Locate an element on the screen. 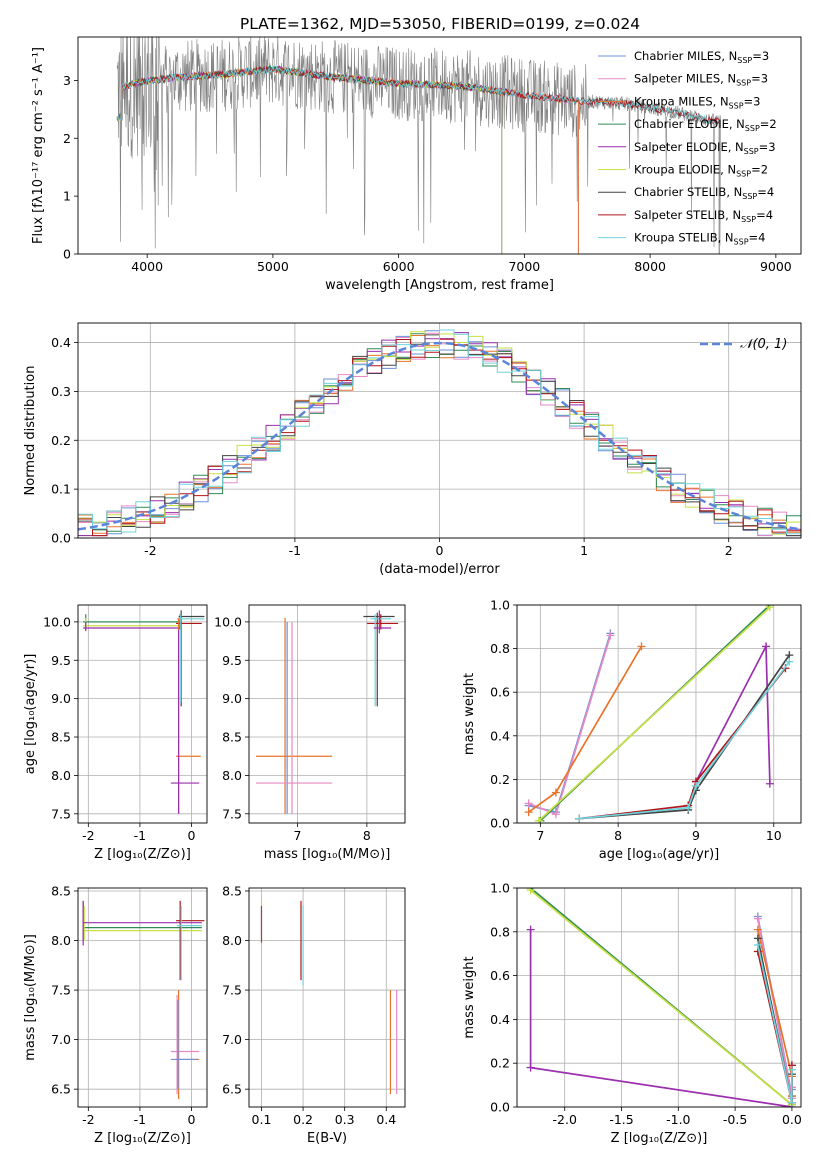 The image size is (819, 1170). y-tick-label: 0.3 is located at coordinates (61, 391).